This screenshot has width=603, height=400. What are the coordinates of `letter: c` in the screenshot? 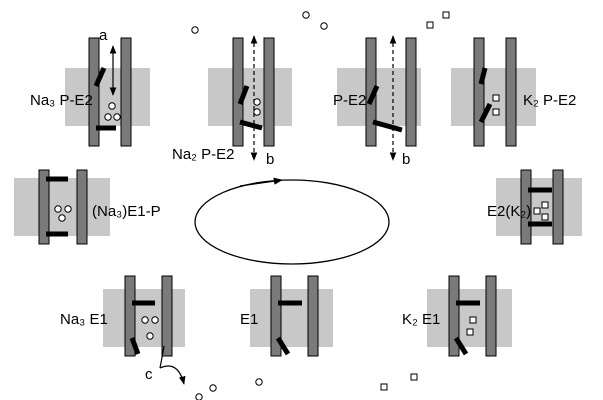 It's located at (149, 374).